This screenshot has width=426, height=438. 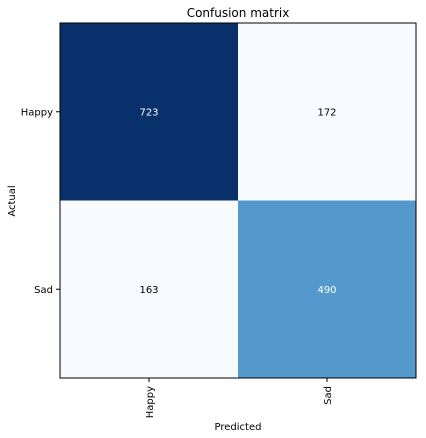 I want to click on x-axis-label: Predicted, so click(x=238, y=427).